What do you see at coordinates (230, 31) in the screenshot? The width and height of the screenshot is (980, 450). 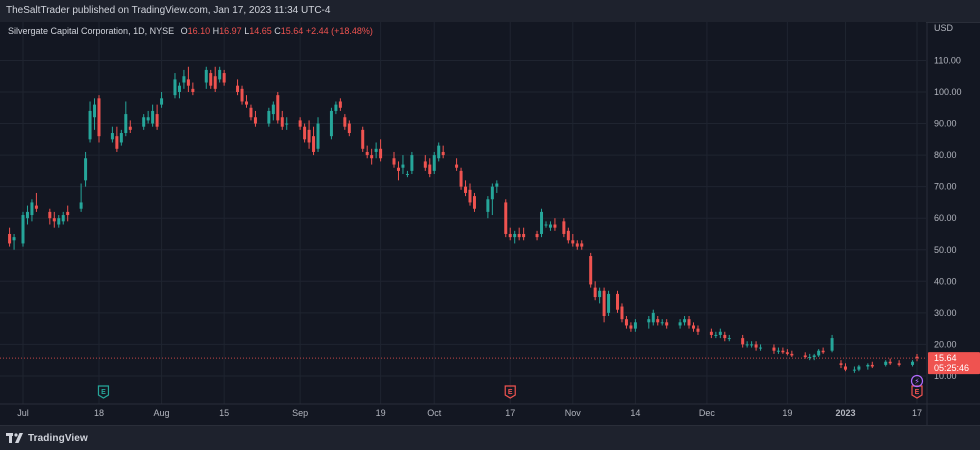 I see `high-value: 16.97` at bounding box center [230, 31].